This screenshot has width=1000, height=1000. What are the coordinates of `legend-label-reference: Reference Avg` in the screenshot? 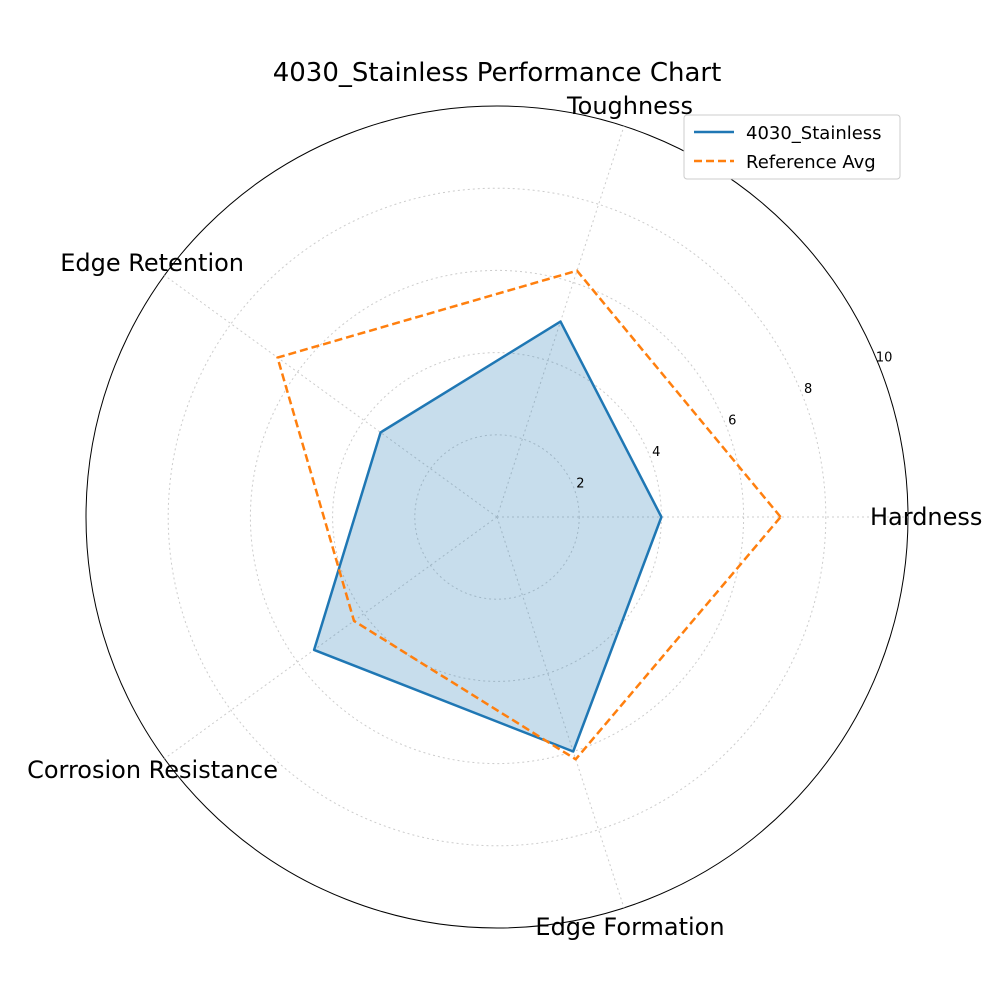 It's located at (811, 162).